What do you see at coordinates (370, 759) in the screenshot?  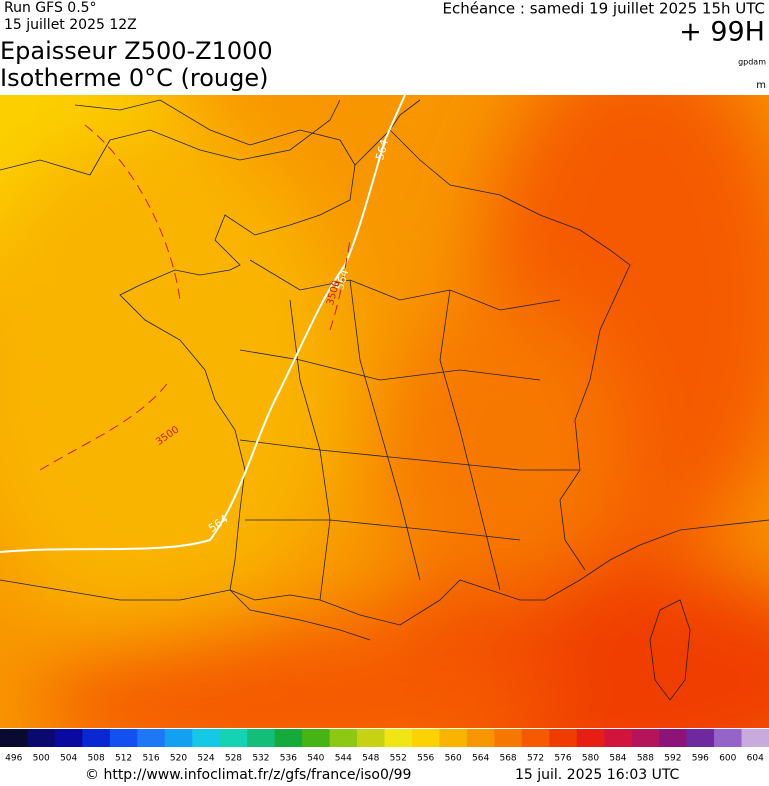 I see `colorbar-label: 548` at bounding box center [370, 759].